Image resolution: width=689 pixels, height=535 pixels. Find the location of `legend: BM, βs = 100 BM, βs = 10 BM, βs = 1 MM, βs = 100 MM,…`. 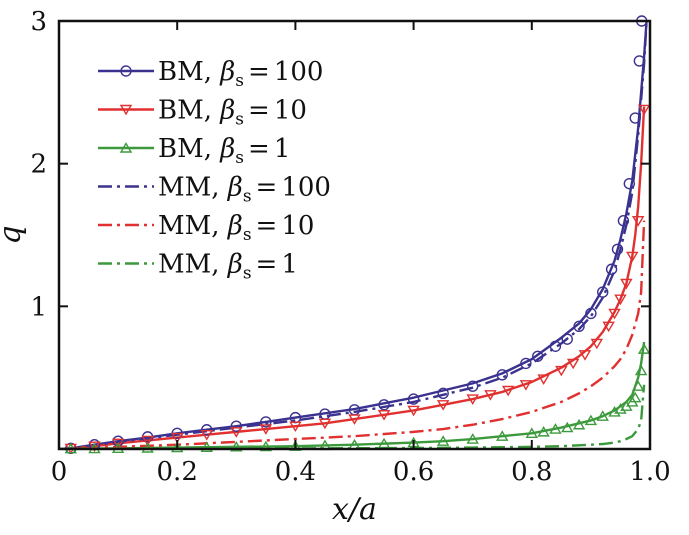

legend: BM, βs = 100 BM, βs = 10 BM, βs = 1 MM, βs = 100 MM,… is located at coordinates (214, 170).